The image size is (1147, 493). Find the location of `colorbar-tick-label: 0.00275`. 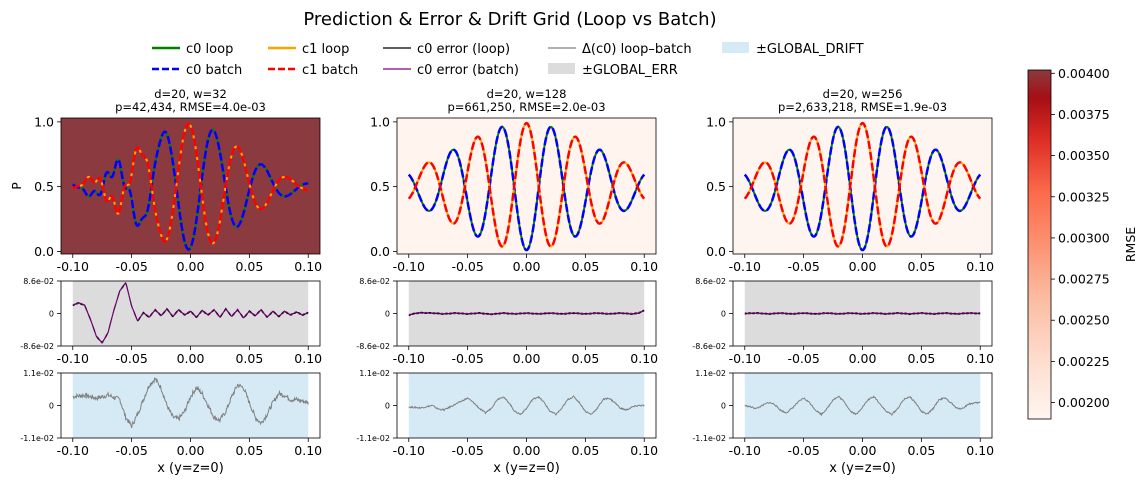

colorbar-tick-label: 0.00275 is located at coordinates (1084, 279).